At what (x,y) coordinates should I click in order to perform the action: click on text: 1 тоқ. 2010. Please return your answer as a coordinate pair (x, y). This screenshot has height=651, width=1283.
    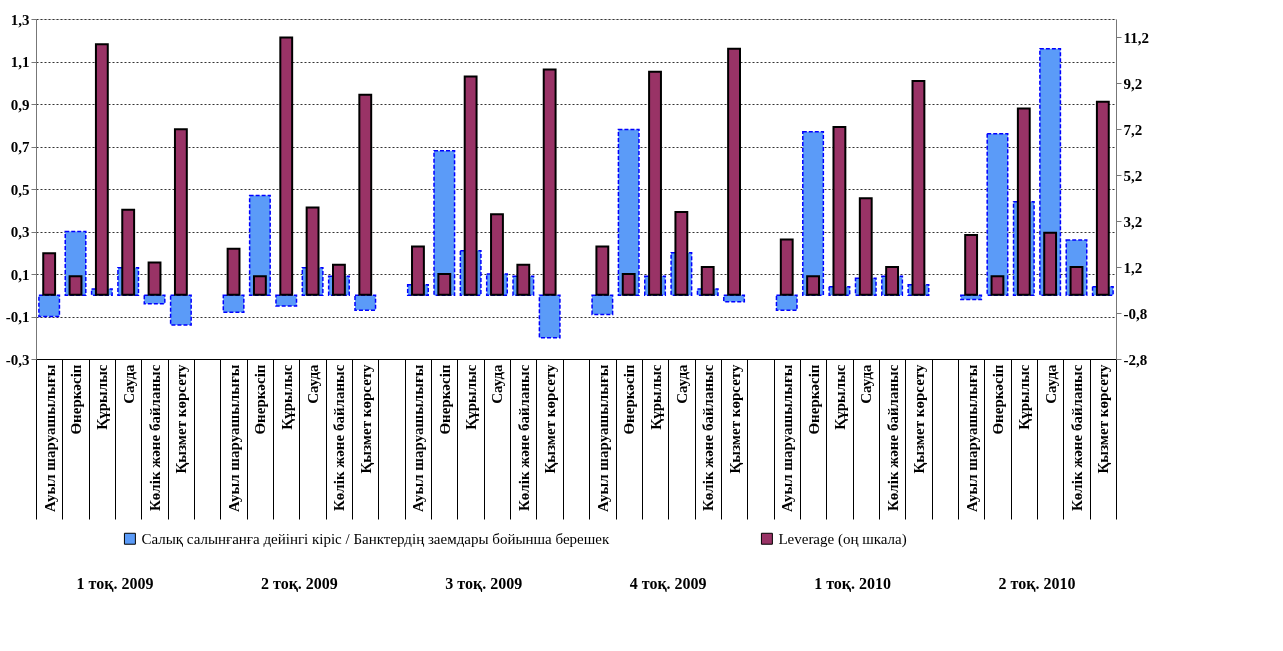
    Looking at the image, I should click on (853, 583).